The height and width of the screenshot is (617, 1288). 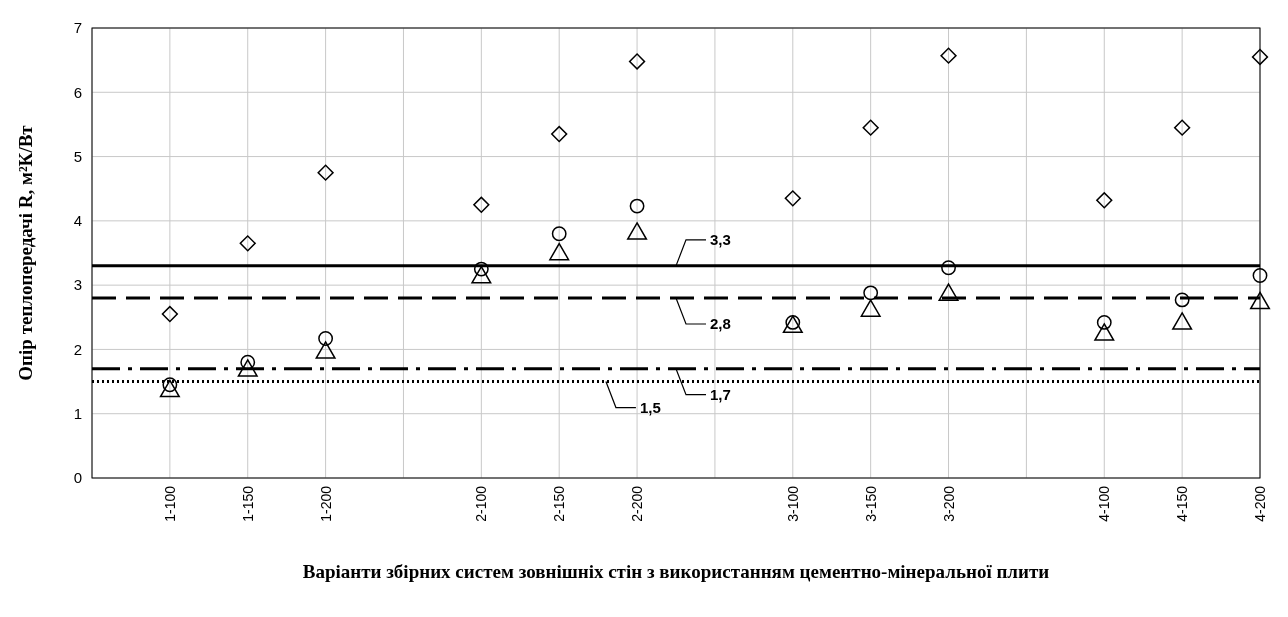 What do you see at coordinates (676, 571) in the screenshot?
I see `x-axis-title: Варіанти збірних систем зовнішніх стін з використанням цементно-мінеральної плити` at bounding box center [676, 571].